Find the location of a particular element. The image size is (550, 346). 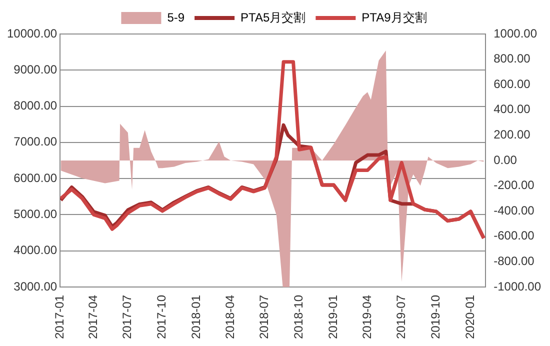

x-tick-label: 2018-01 is located at coordinates (196, 317).